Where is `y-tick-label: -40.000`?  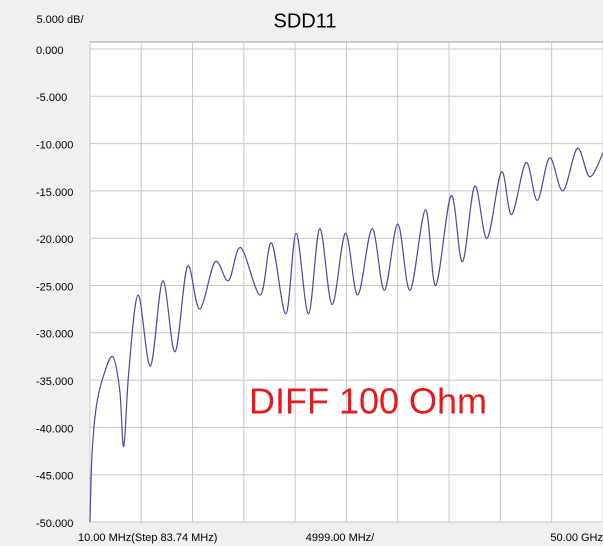
y-tick-label: -40.000 is located at coordinates (54, 429).